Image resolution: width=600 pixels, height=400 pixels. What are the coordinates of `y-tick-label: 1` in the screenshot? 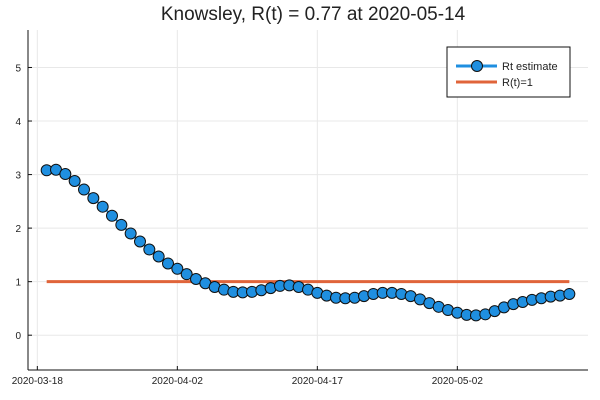 It's located at (18, 283).